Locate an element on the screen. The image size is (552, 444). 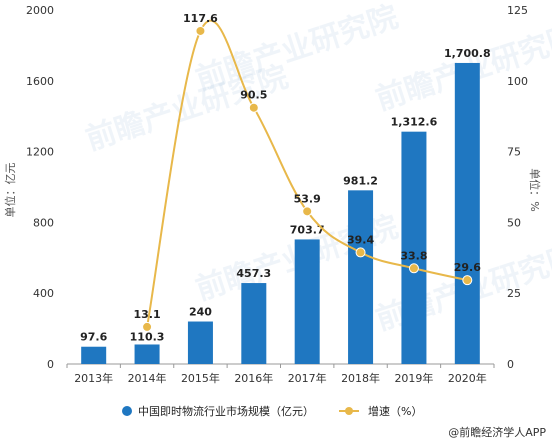
legend-line-marker is located at coordinates (349, 411).